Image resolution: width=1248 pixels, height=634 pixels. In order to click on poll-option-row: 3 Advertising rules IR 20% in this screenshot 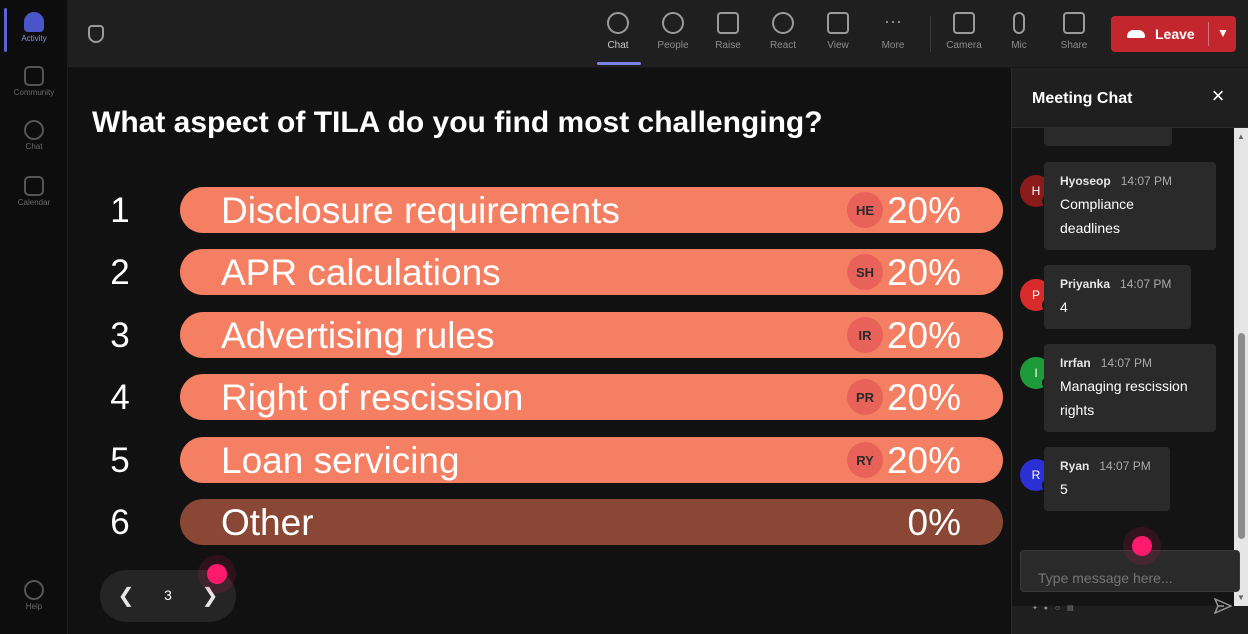, I will do `click(539, 336)`.